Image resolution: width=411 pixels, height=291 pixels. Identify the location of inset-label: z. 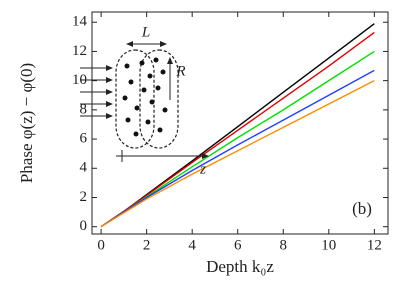
(202, 169).